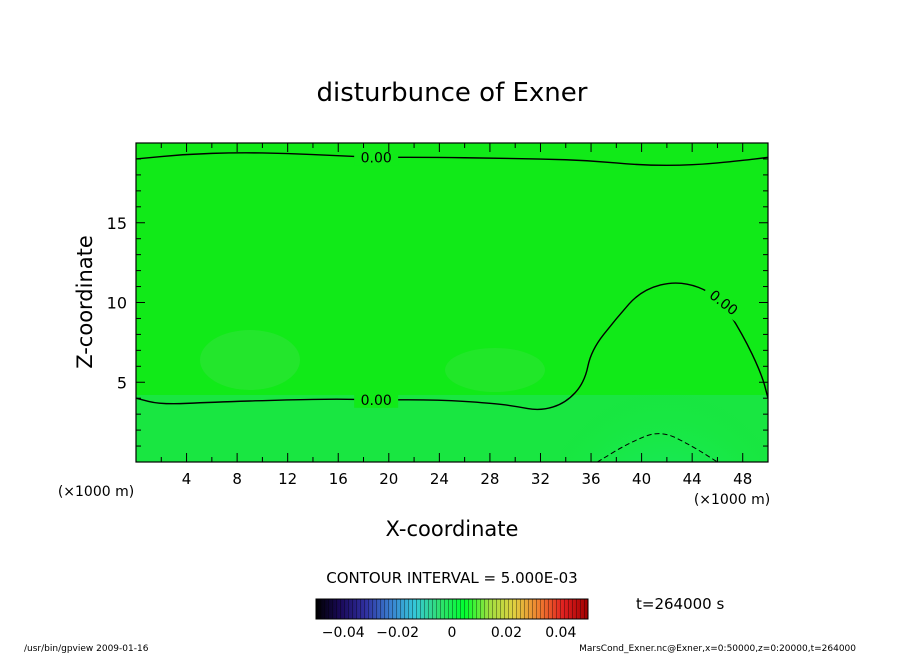  Describe the element at coordinates (439, 479) in the screenshot. I see `x-tick-label: 24` at that location.